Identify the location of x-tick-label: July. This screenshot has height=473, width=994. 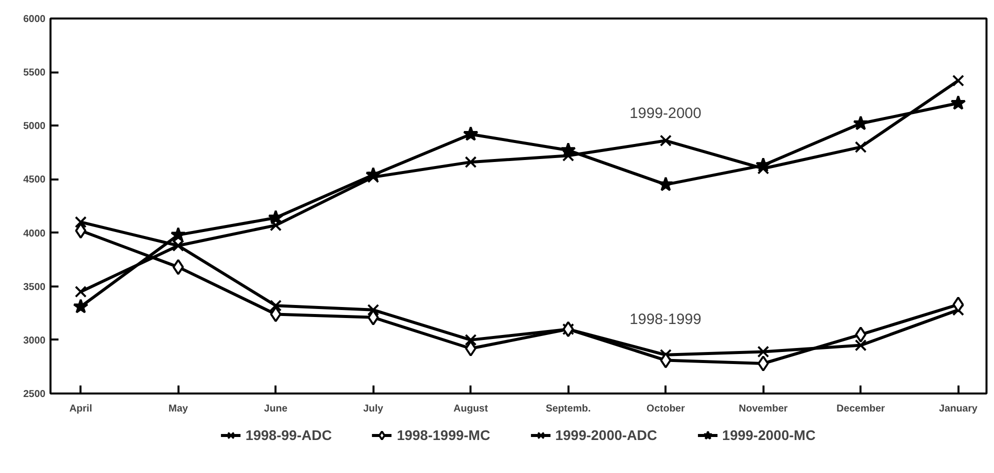
(373, 409).